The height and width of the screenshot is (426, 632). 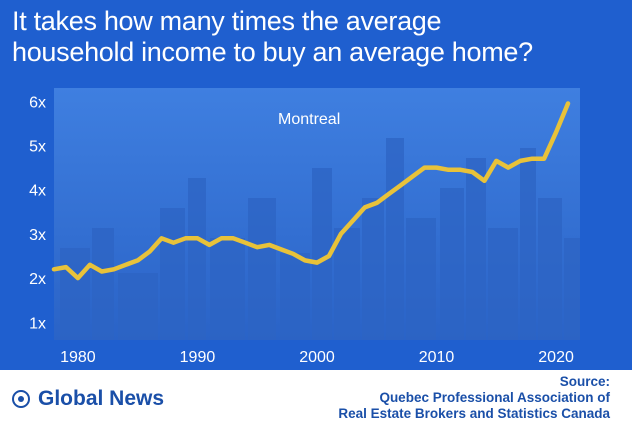 I want to click on source-line-1: Quebec Professional Association of, so click(x=494, y=397).